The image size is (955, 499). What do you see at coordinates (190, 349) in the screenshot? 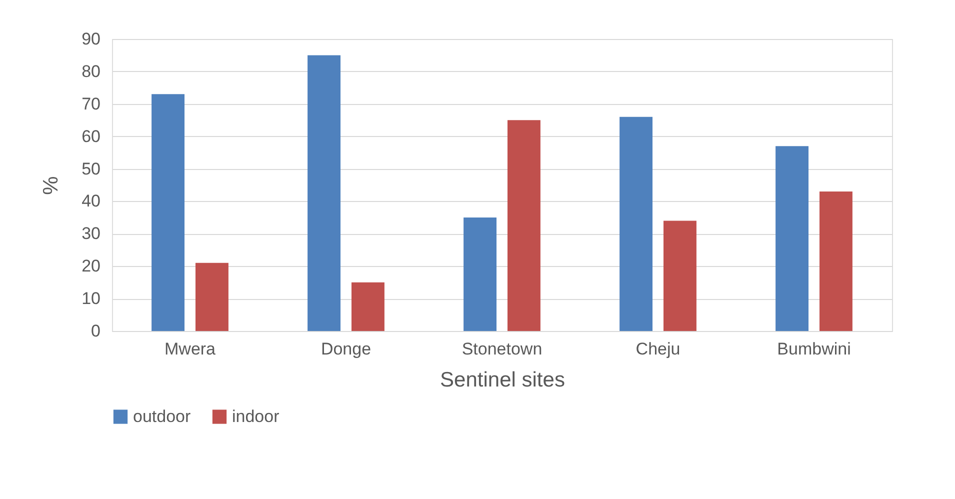
I see `x-tick-label: Mwera` at bounding box center [190, 349].